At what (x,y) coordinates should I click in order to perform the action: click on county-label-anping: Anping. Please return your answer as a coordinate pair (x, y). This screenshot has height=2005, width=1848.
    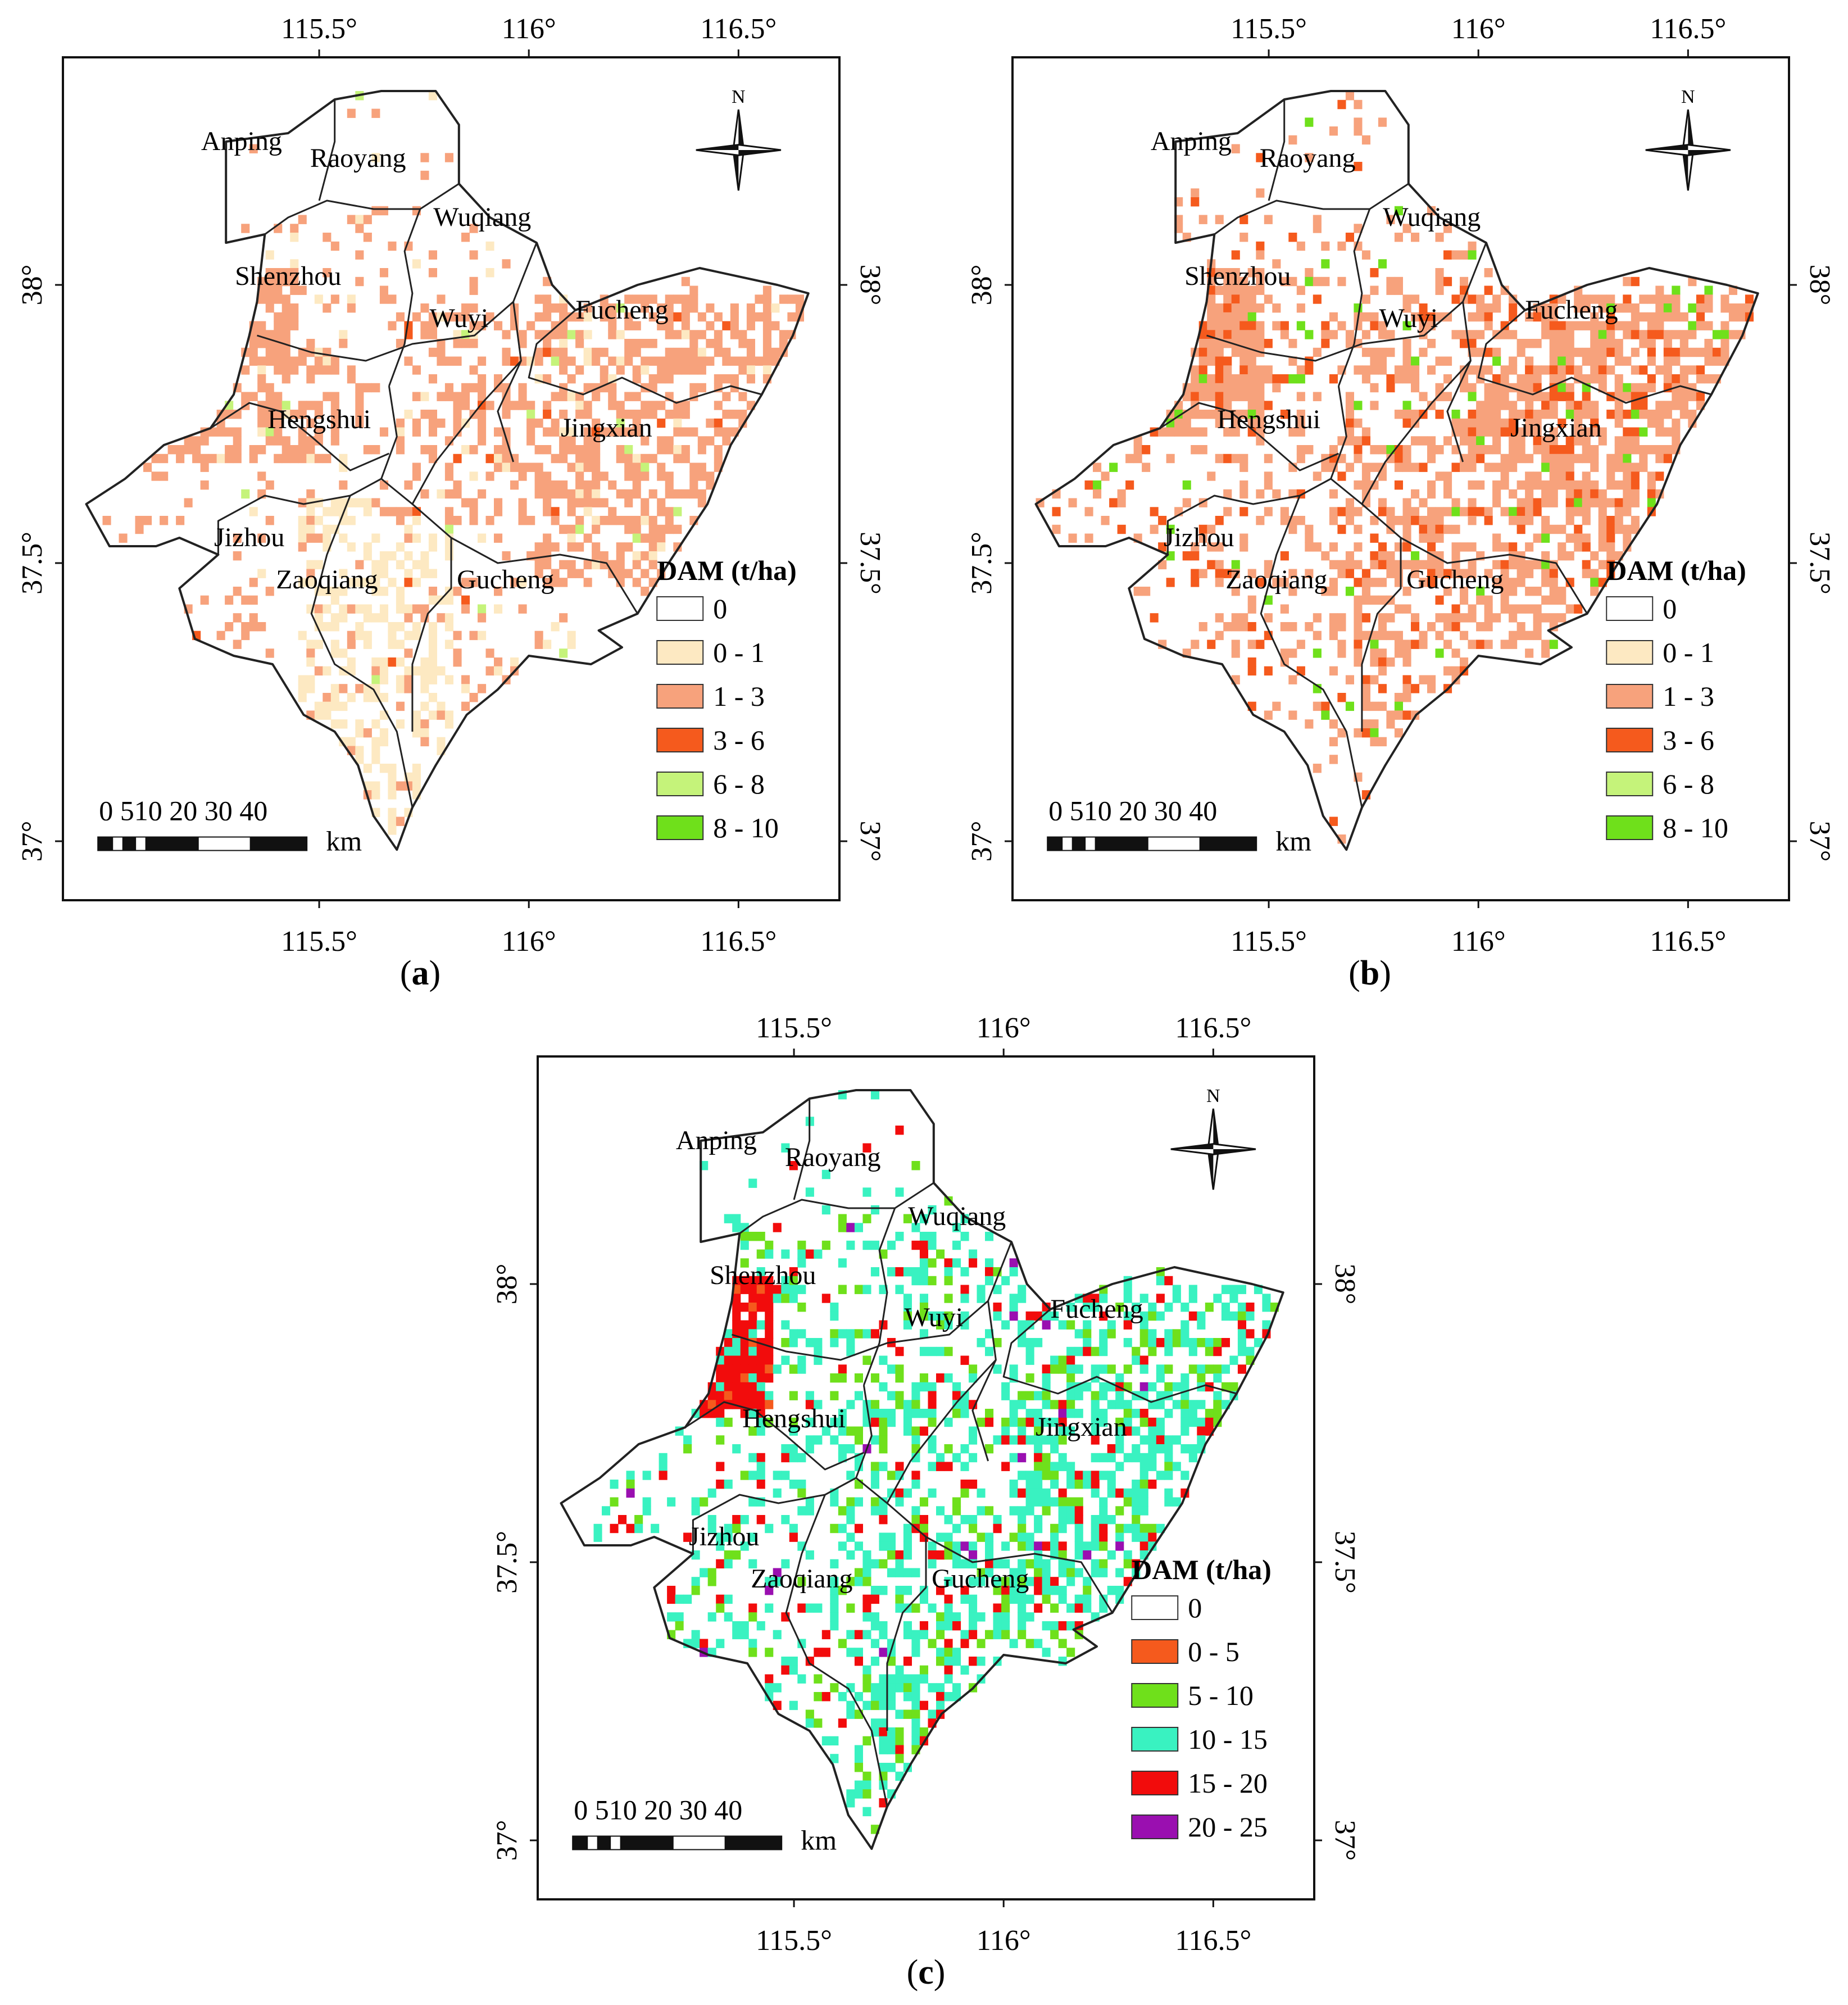
    Looking at the image, I should click on (241, 141).